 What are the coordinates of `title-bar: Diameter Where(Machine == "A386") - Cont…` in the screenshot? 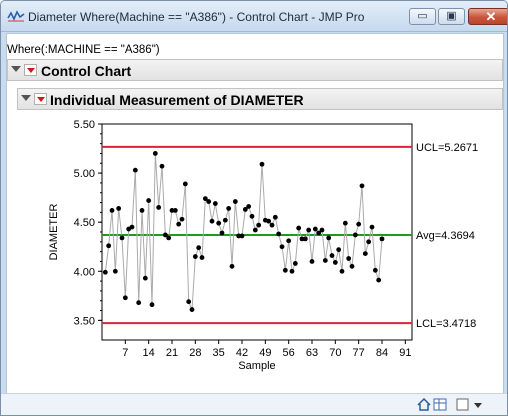 It's located at (254, 16).